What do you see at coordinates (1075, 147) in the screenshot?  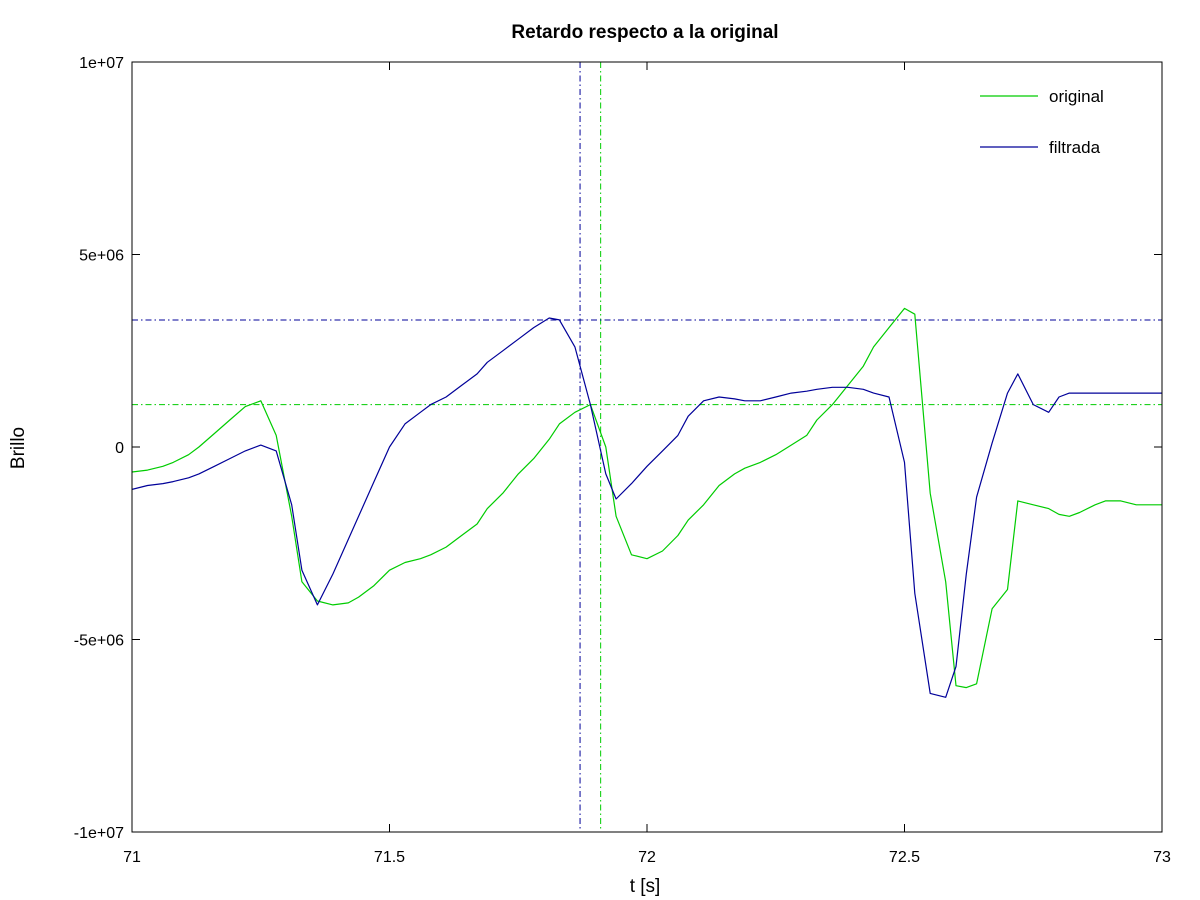 I see `legend-label-filtrada: filtrada` at bounding box center [1075, 147].